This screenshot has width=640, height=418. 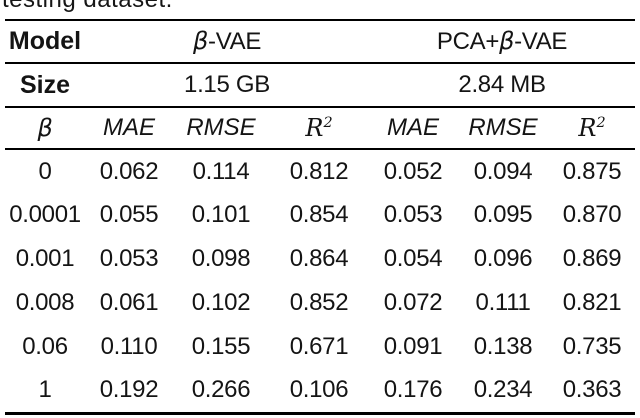 What do you see at coordinates (129, 390) in the screenshot?
I see `table-cell: 0.192` at bounding box center [129, 390].